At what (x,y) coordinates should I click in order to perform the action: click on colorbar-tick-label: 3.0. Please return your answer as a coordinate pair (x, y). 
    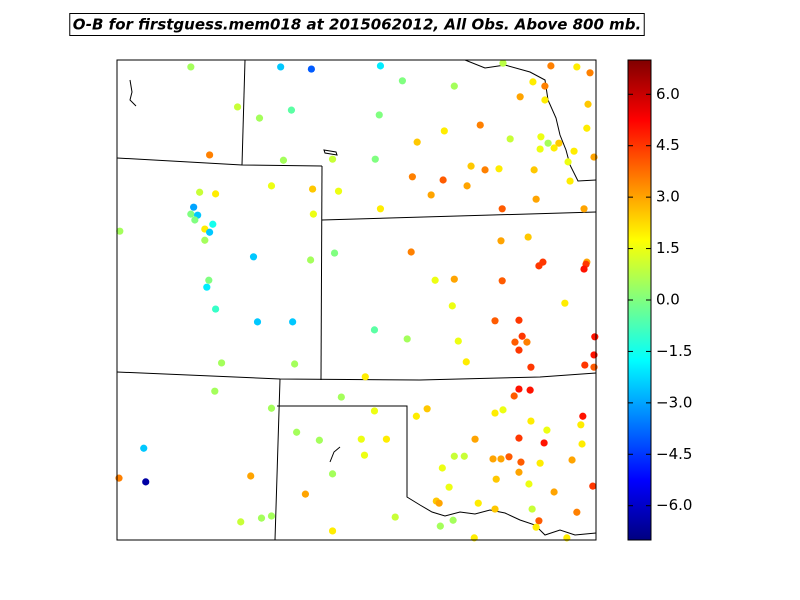
    Looking at the image, I should click on (668, 197).